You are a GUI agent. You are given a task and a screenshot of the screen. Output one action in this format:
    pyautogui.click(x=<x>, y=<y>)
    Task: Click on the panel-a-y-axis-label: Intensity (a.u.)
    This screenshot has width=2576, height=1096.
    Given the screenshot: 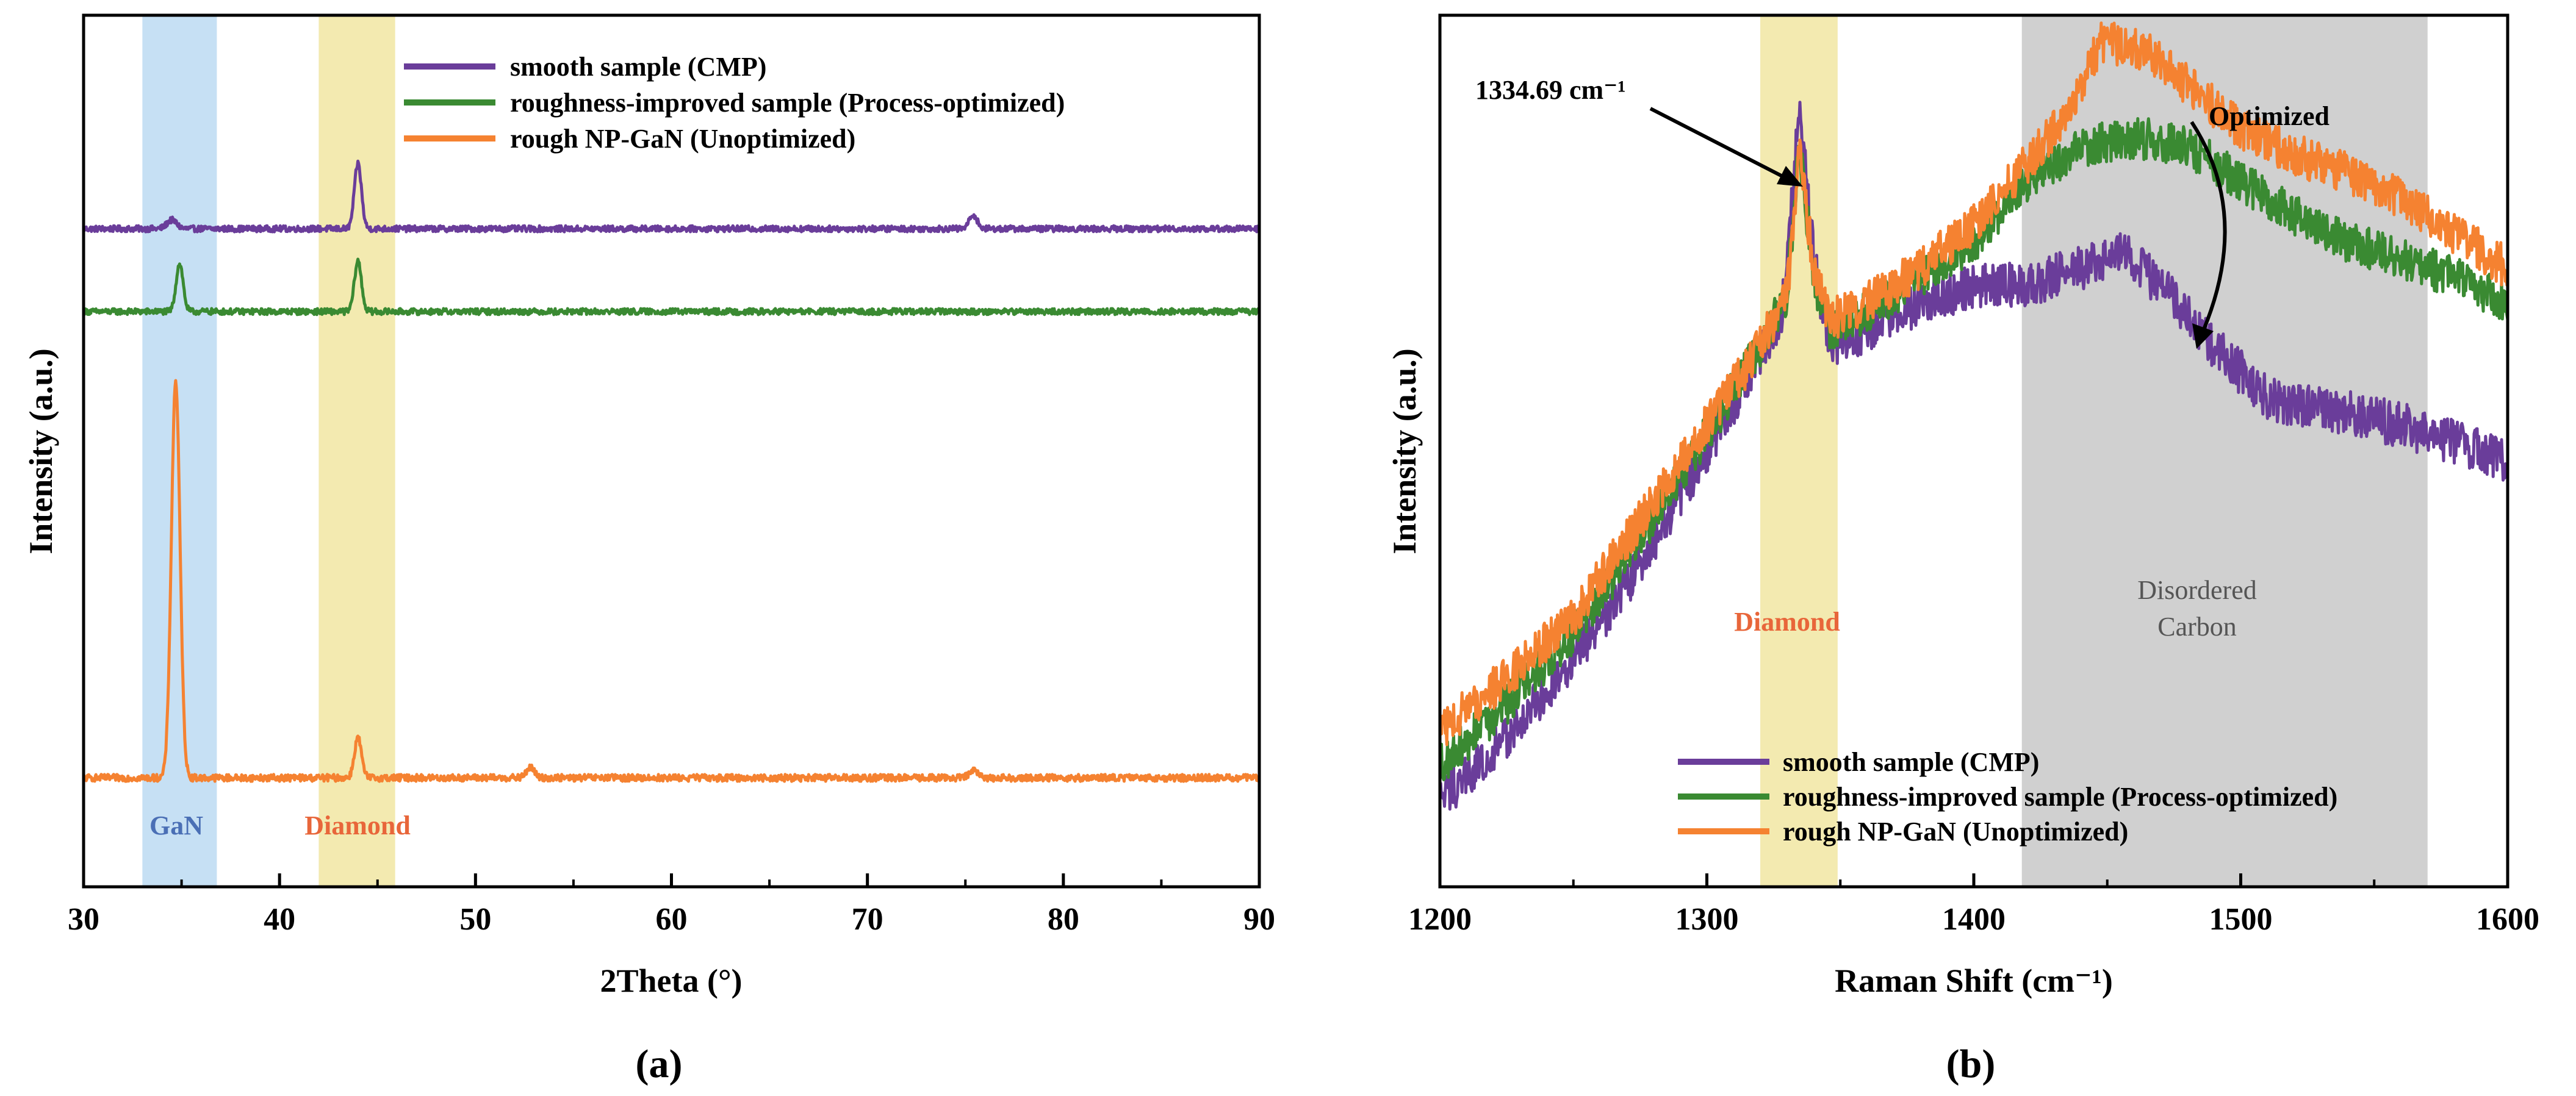 What is the action you would take?
    pyautogui.click(x=41, y=451)
    